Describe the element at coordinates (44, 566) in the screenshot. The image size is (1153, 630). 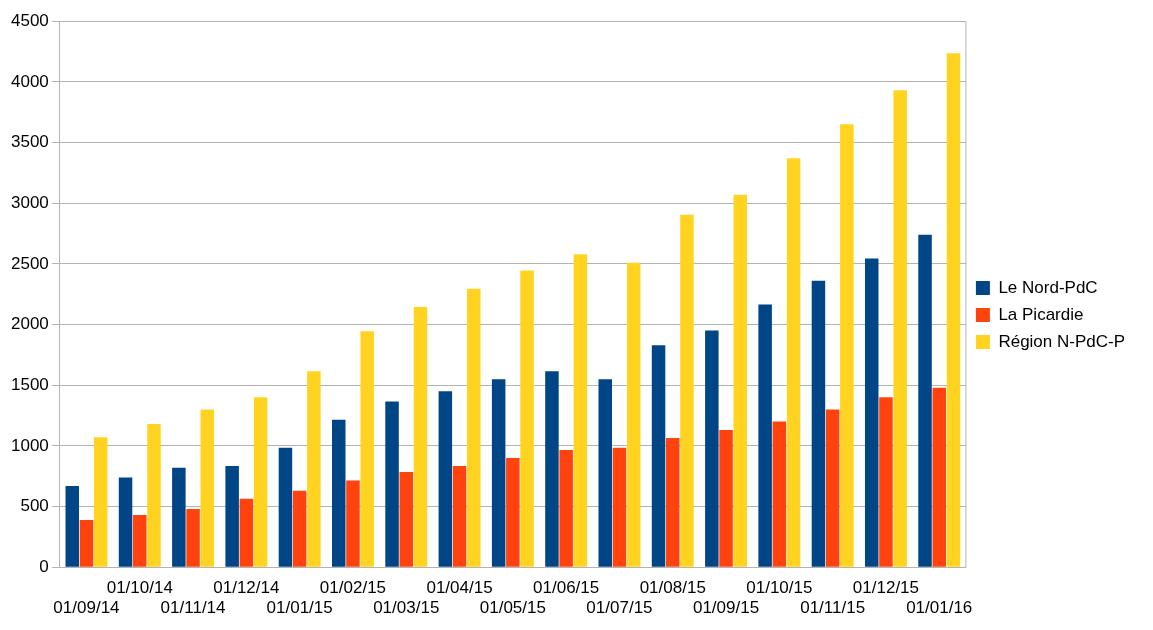
I see `y-tick-label: 0` at that location.